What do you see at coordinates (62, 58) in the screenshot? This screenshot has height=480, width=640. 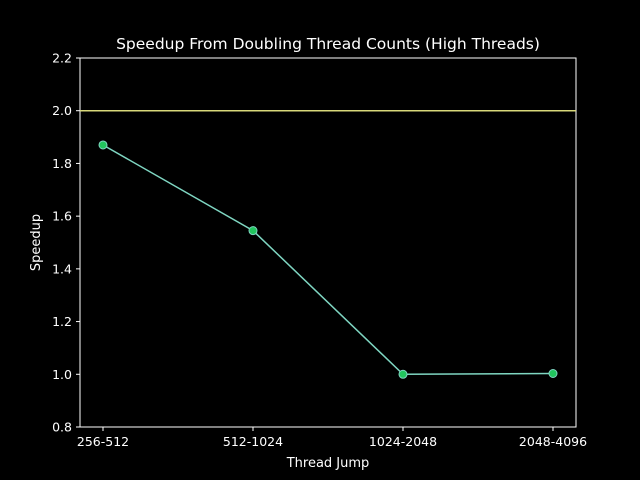 I see `y-tick-label: 2.2` at bounding box center [62, 58].